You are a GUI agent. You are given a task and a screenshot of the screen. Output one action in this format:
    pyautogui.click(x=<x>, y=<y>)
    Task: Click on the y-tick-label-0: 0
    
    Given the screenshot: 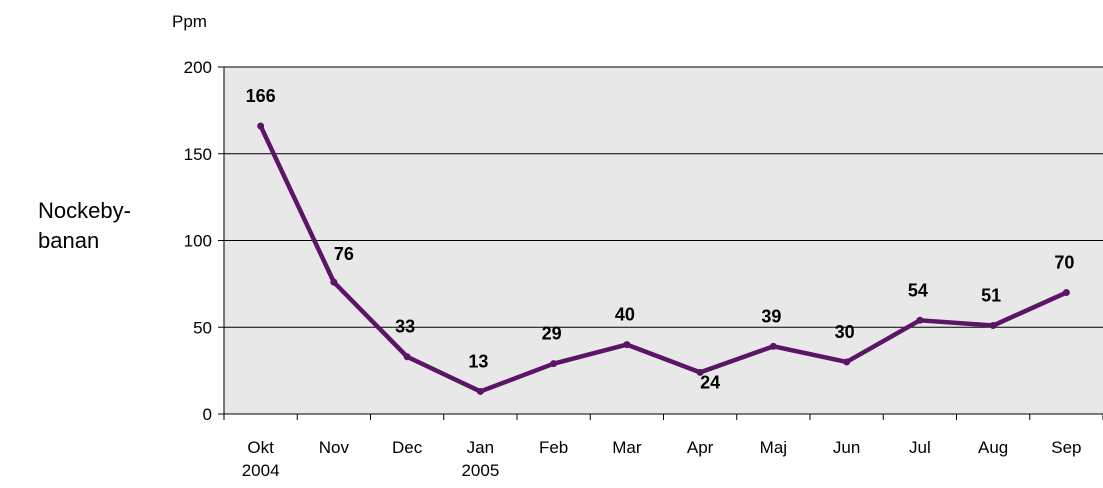 What is the action you would take?
    pyautogui.click(x=207, y=414)
    